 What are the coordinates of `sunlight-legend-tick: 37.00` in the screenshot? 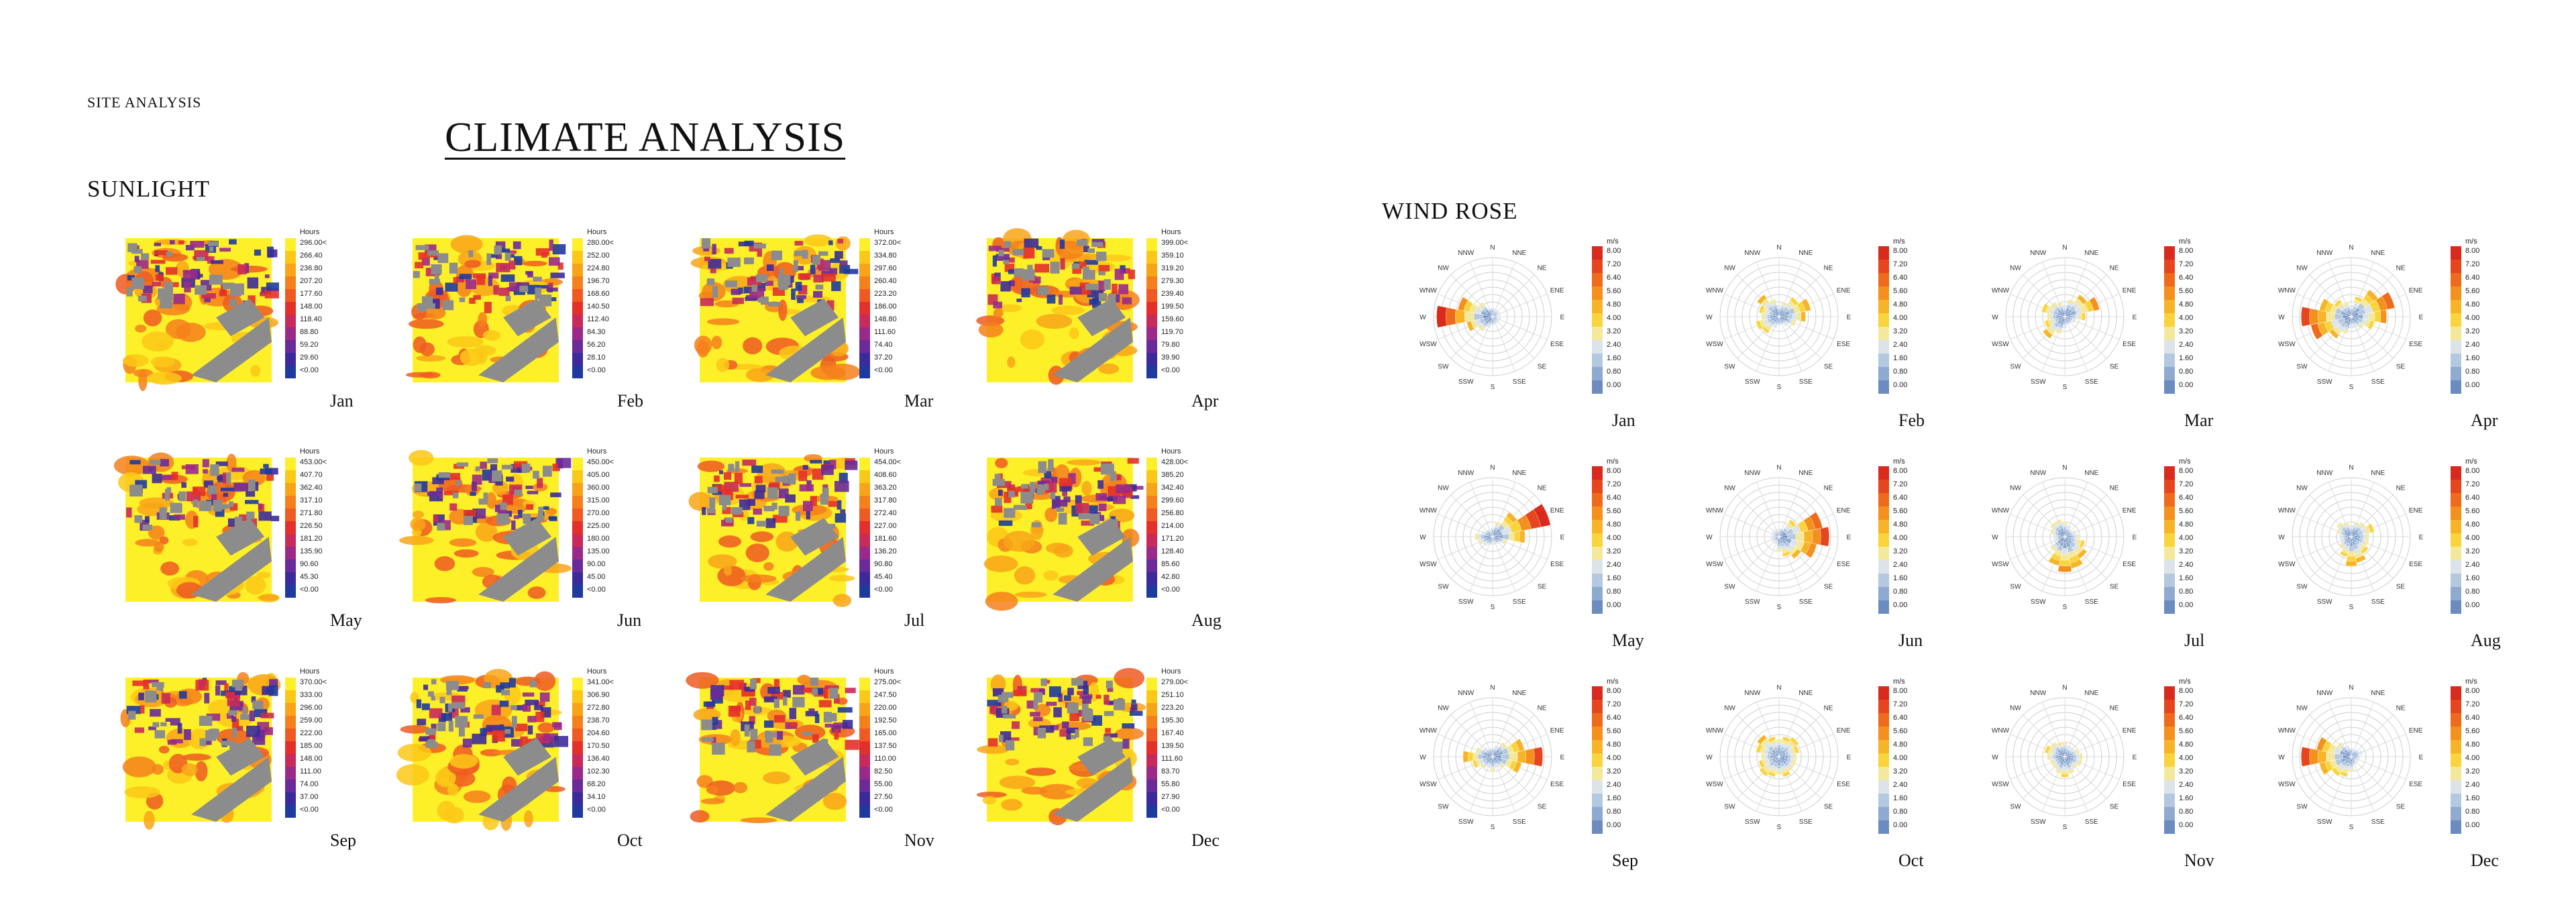 It's located at (309, 797).